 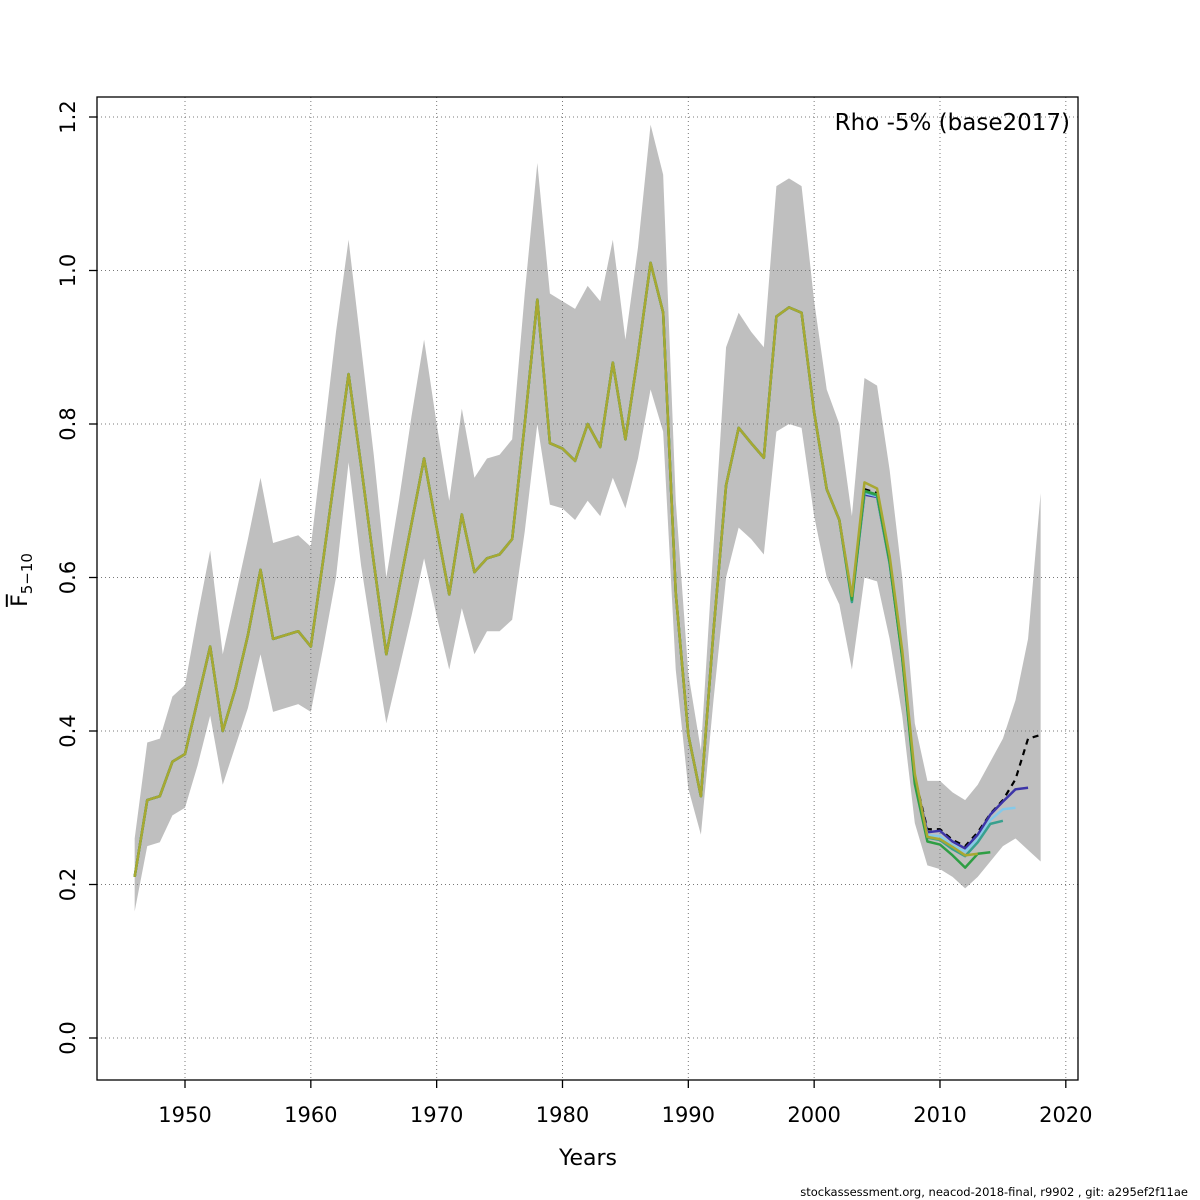 What do you see at coordinates (588, 1158) in the screenshot?
I see `x-axis-label: Years` at bounding box center [588, 1158].